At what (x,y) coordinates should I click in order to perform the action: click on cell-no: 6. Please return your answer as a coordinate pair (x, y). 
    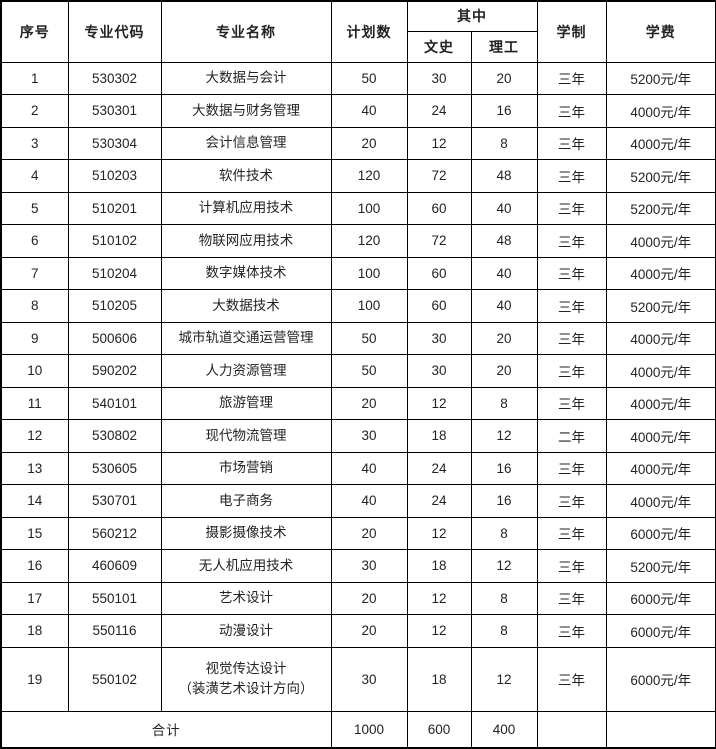
    Looking at the image, I should click on (34, 241).